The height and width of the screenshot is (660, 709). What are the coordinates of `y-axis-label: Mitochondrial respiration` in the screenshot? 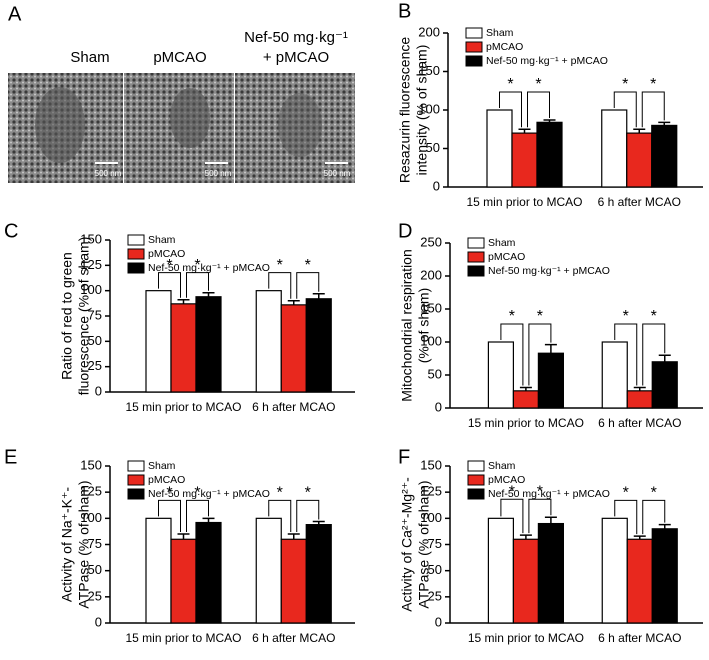 It's located at (407, 325).